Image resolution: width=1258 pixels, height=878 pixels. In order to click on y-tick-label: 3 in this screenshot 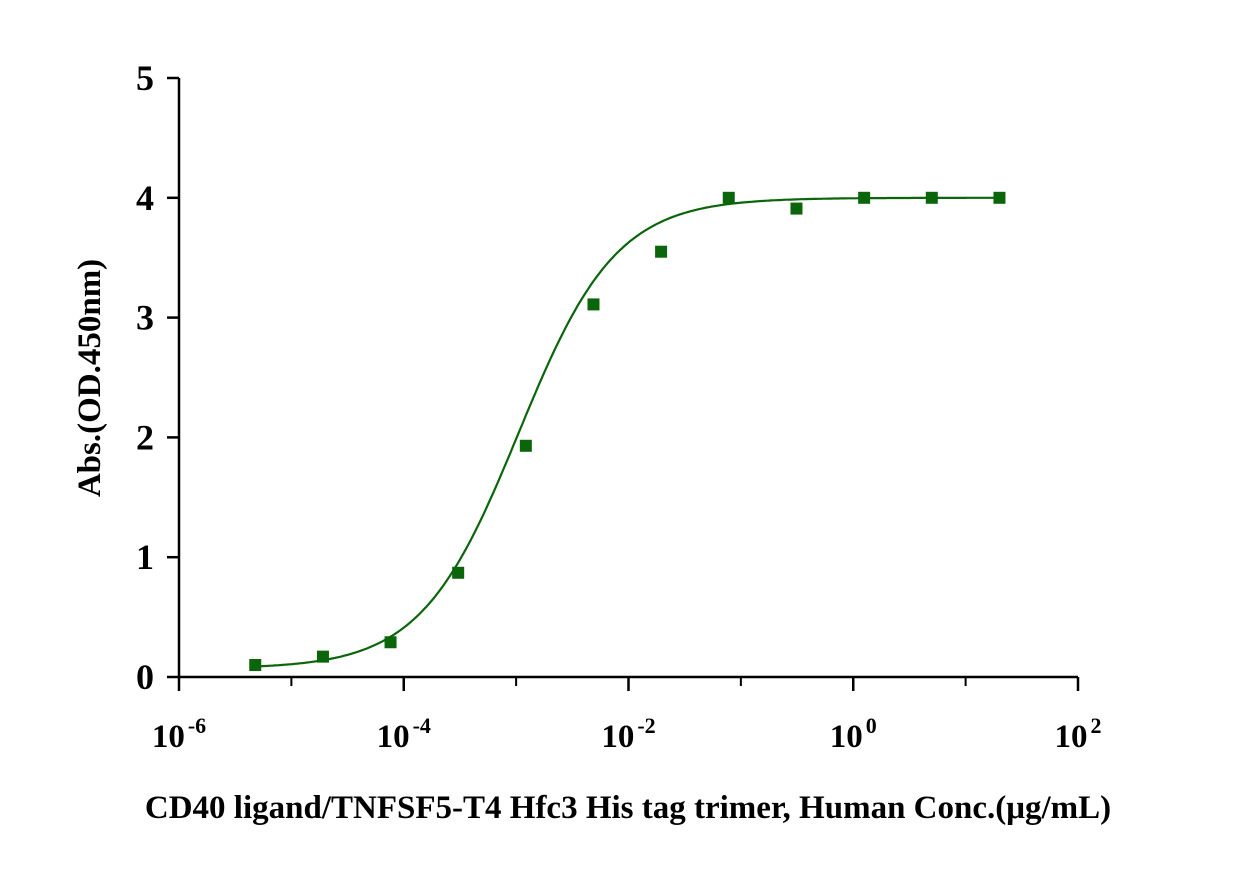, I will do `click(145, 318)`.